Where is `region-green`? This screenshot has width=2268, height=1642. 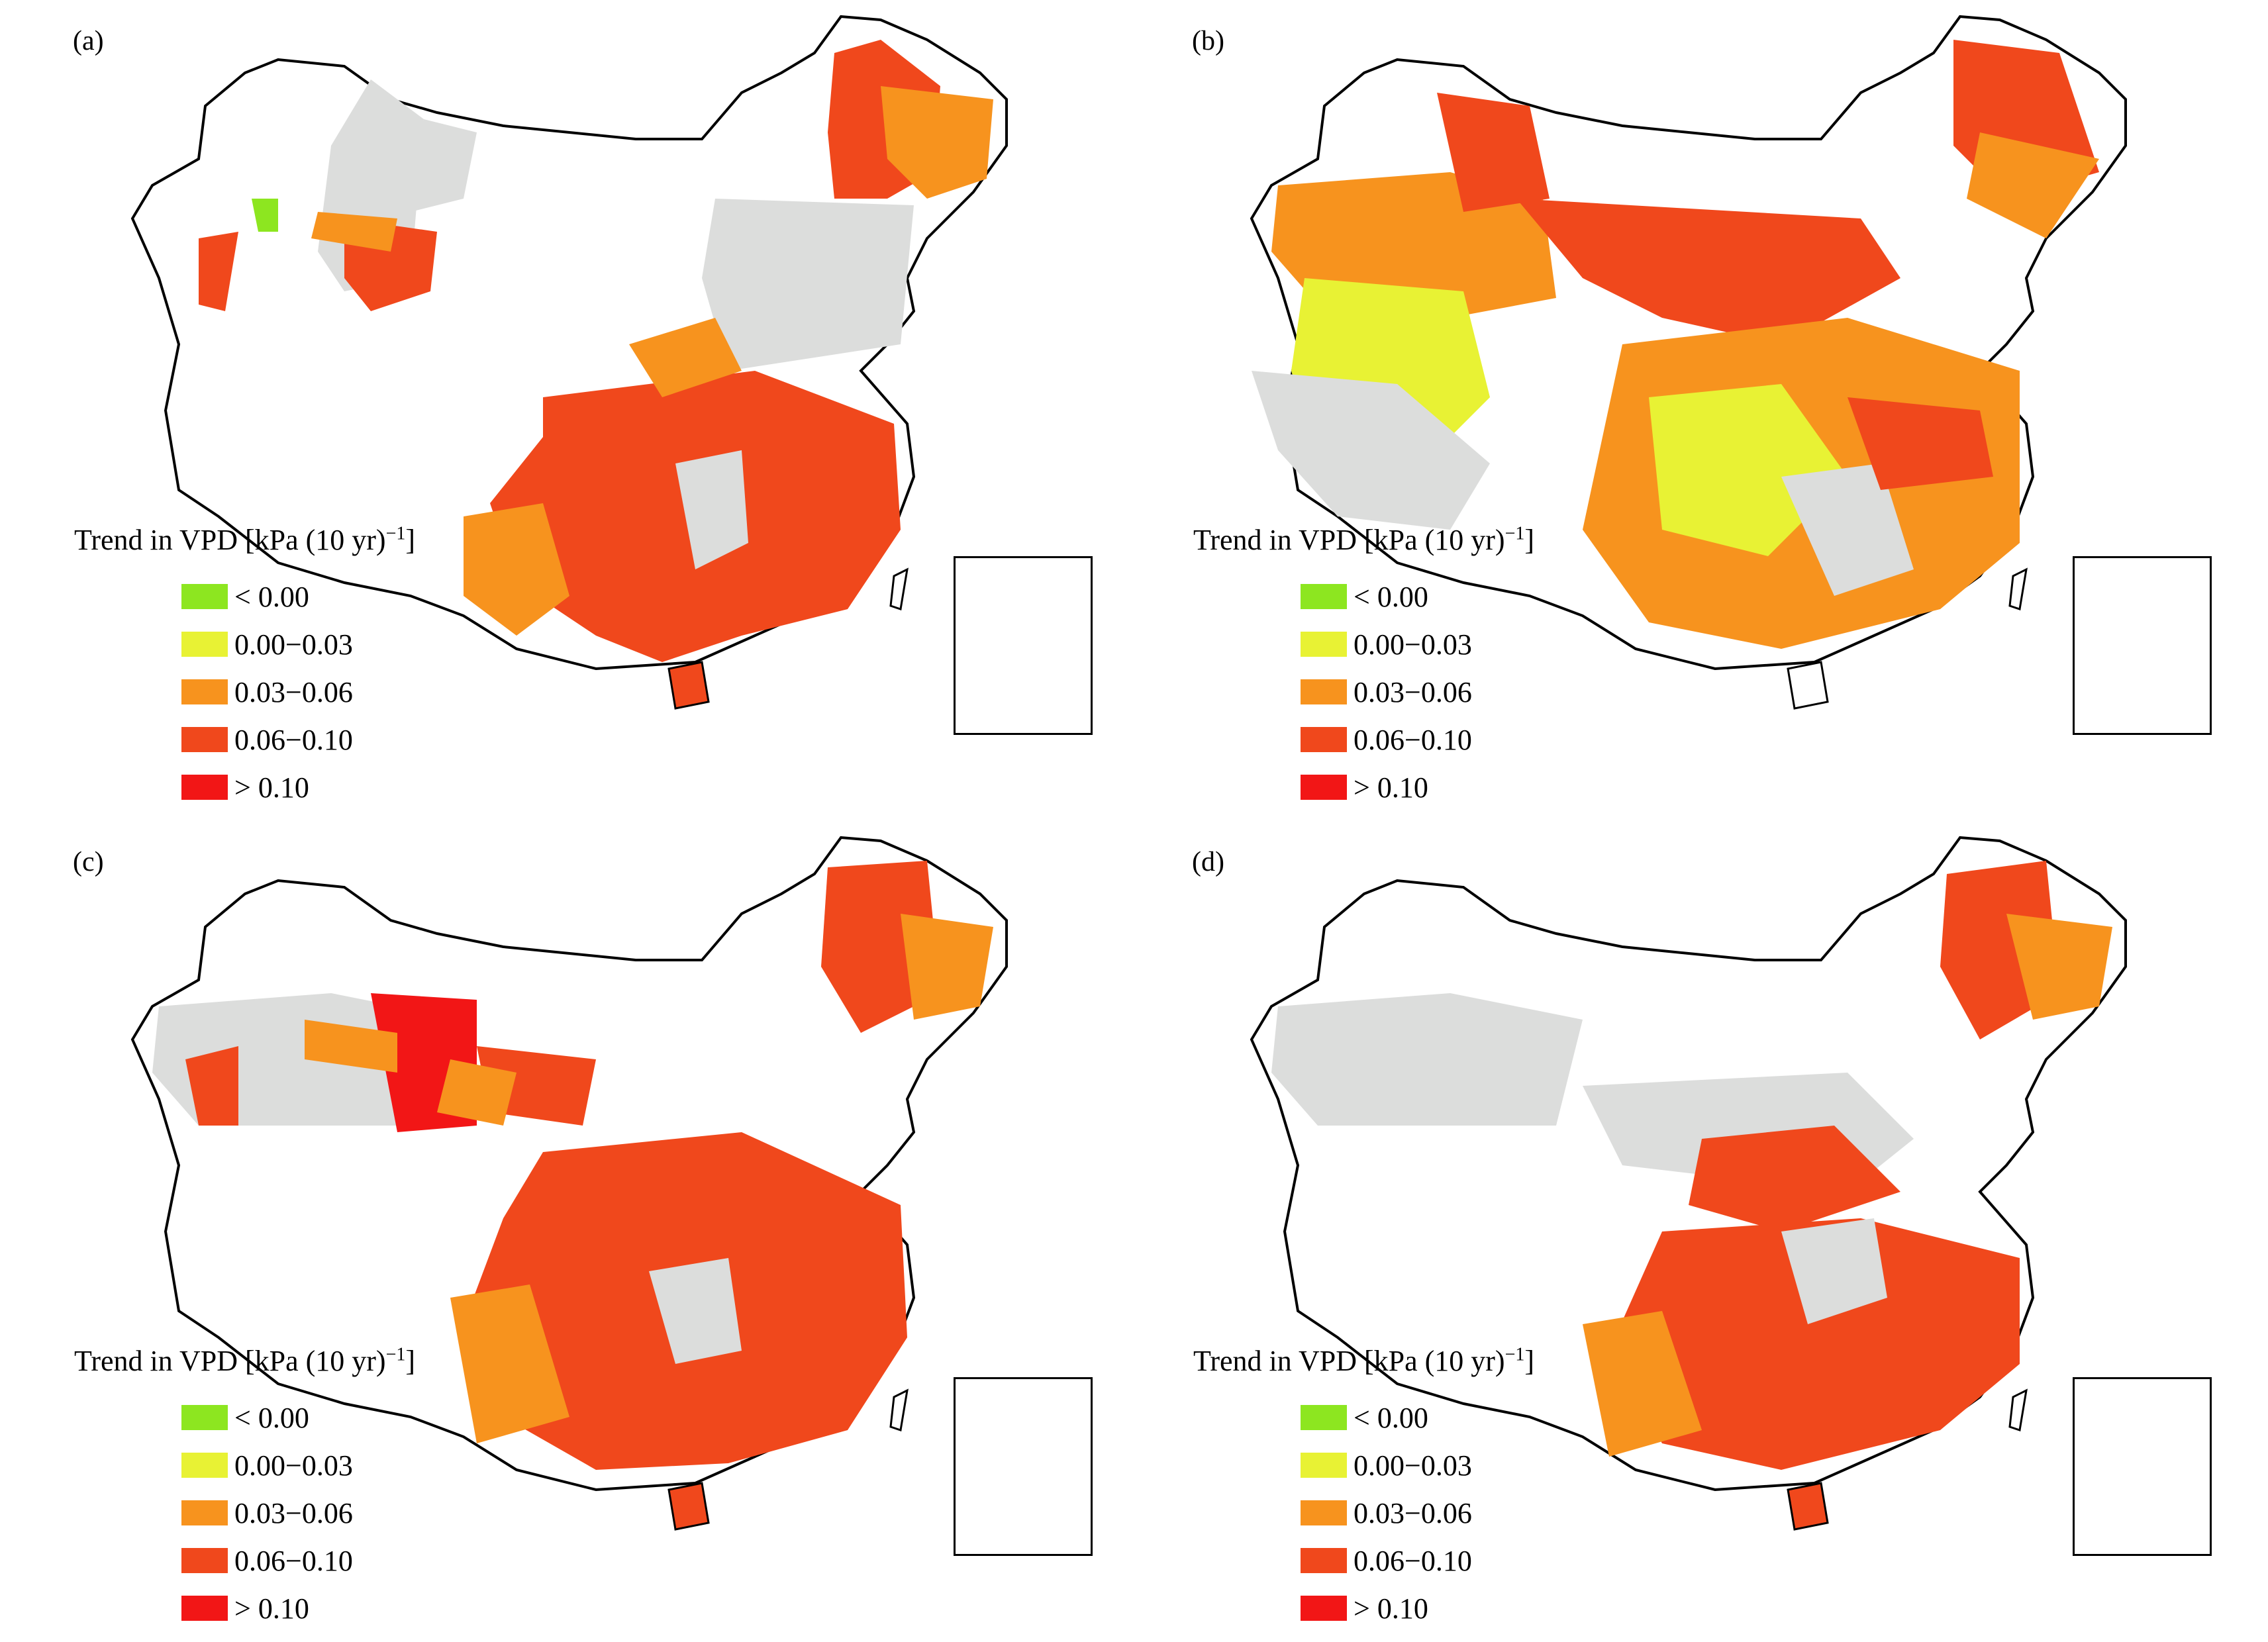 region-green is located at coordinates (265, 215).